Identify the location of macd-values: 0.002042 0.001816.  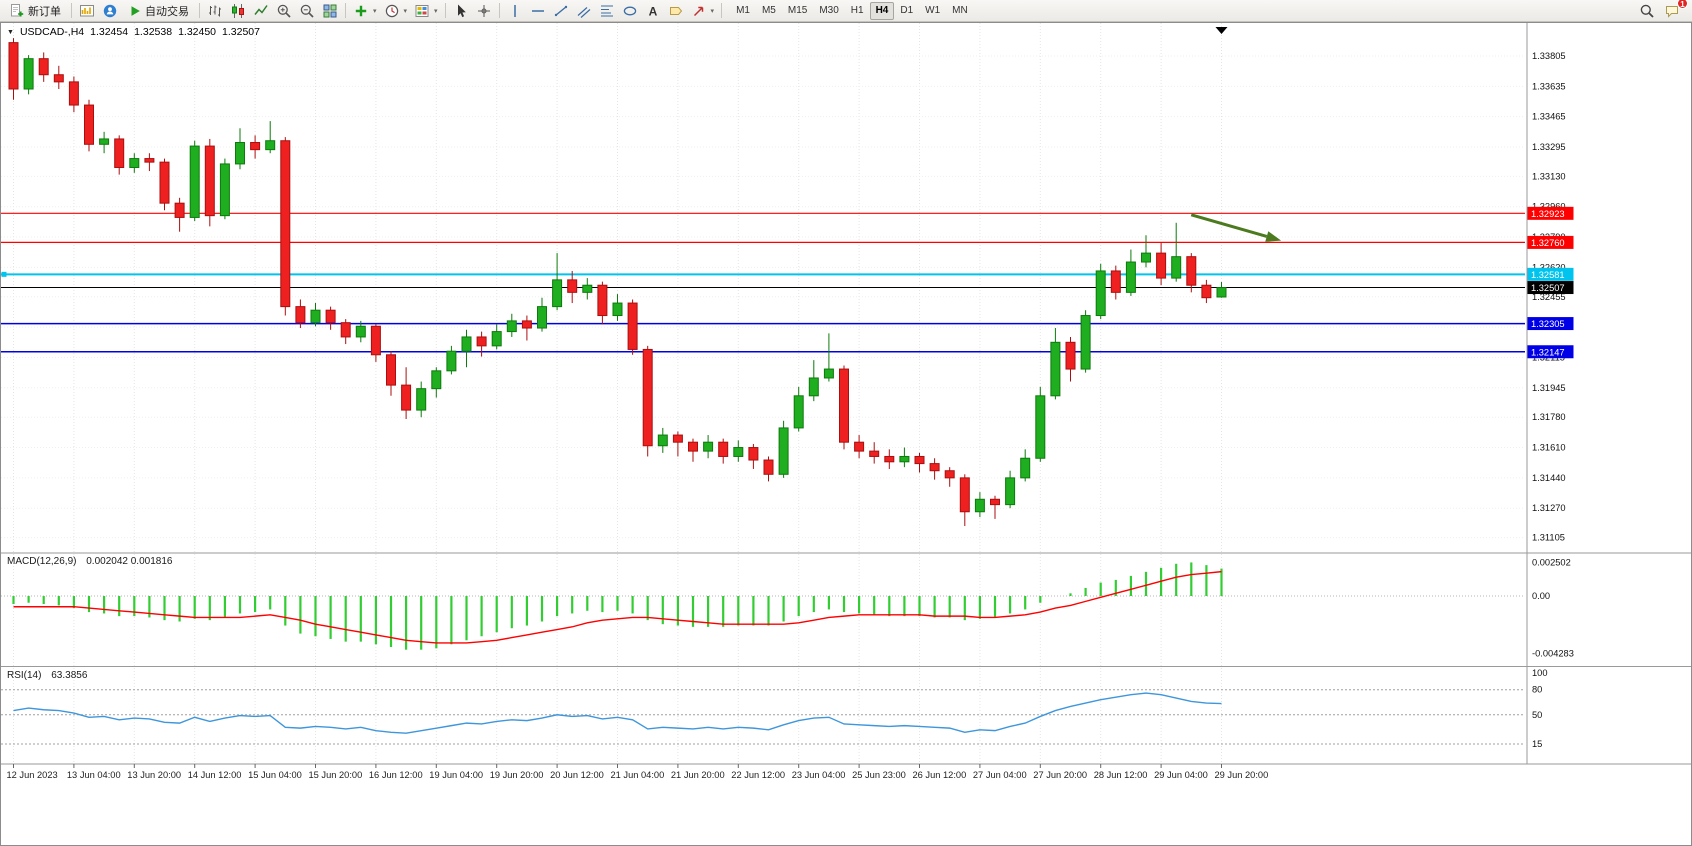
(129, 561).